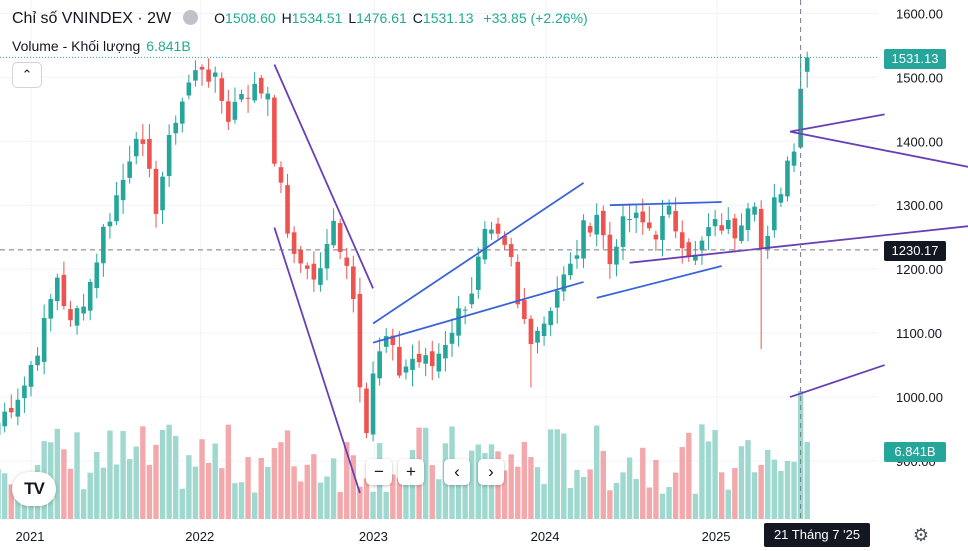 This screenshot has height=551, width=968. Describe the element at coordinates (665, 204) in the screenshot. I see `drawing-triangle_top` at that location.